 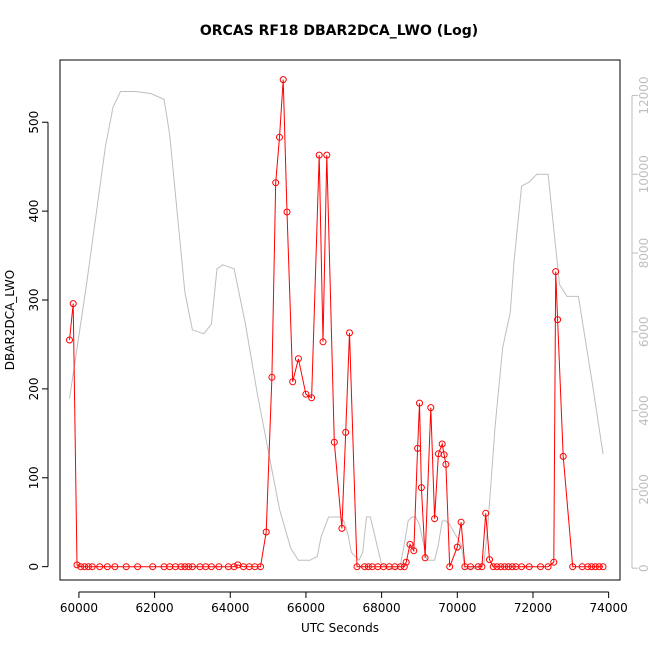 I want to click on y2-tick-label: 8000, so click(x=643, y=253).